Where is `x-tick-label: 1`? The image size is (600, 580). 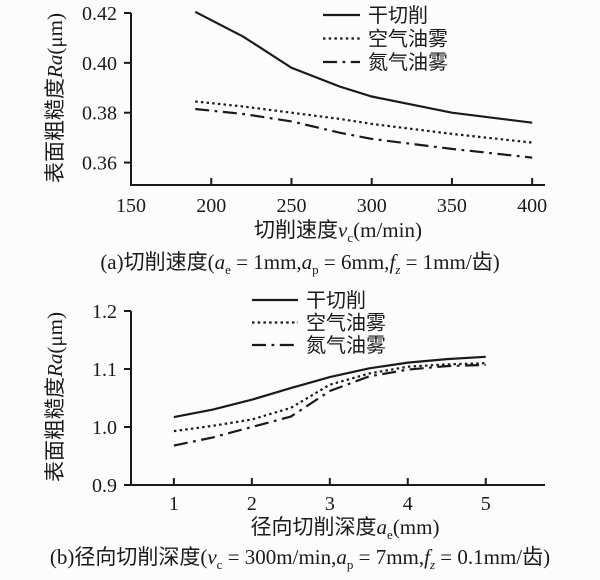
x-tick-label: 1 is located at coordinates (174, 504).